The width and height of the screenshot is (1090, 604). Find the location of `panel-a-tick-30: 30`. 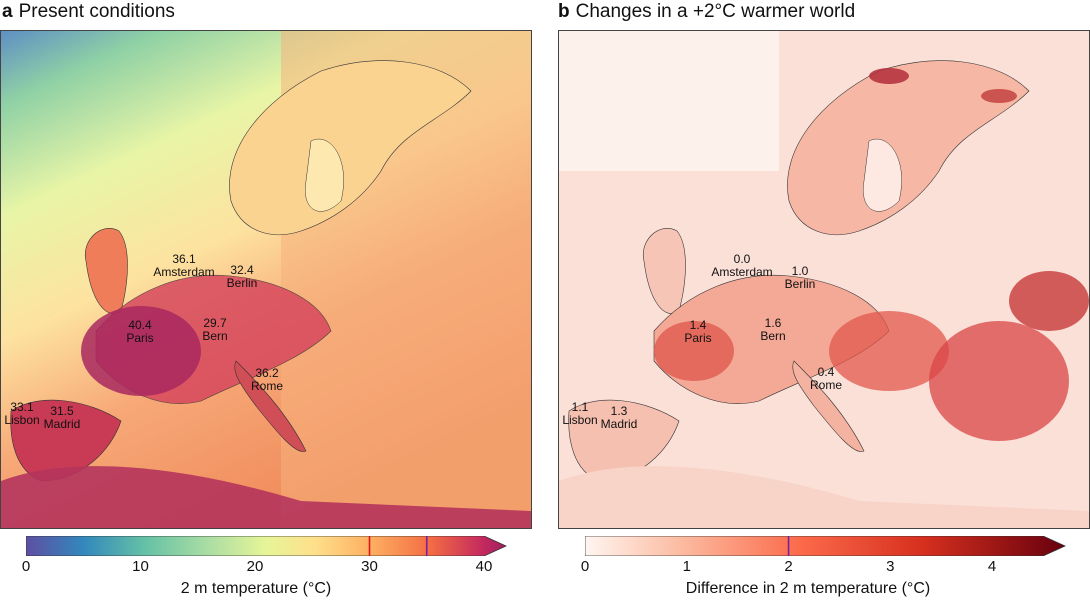

panel-a-tick-30: 30 is located at coordinates (369, 566).